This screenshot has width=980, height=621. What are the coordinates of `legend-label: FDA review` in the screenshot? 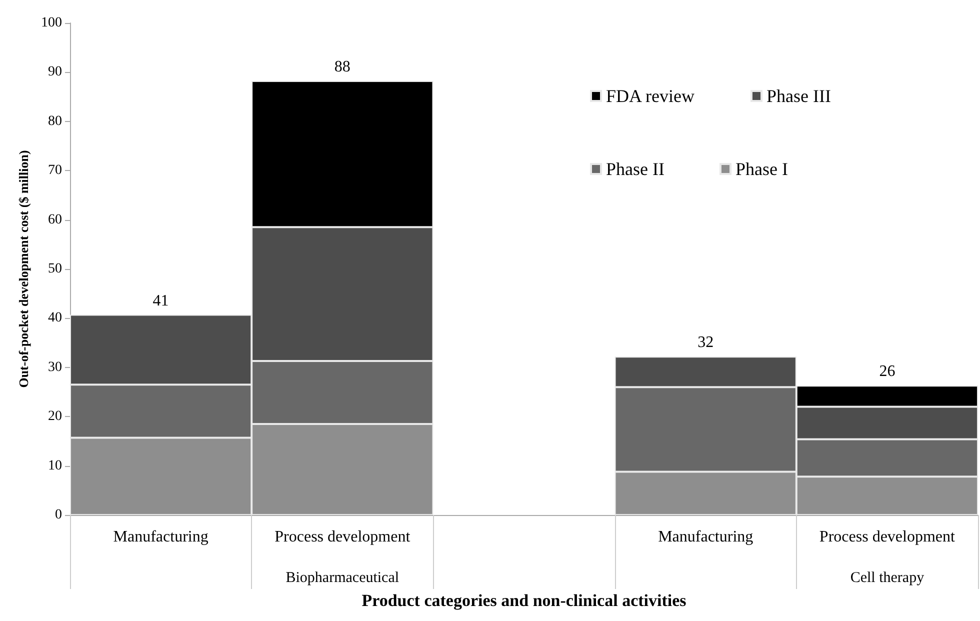 It's located at (650, 96).